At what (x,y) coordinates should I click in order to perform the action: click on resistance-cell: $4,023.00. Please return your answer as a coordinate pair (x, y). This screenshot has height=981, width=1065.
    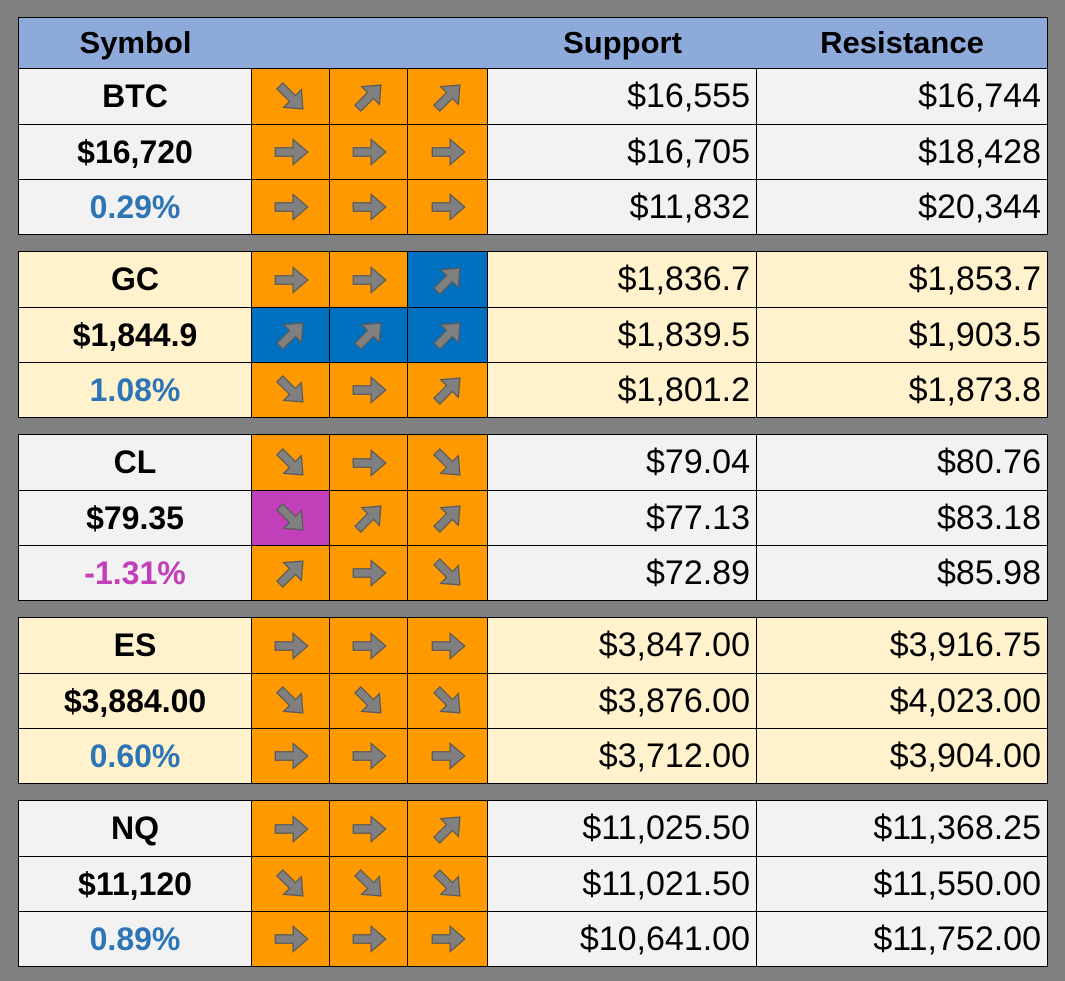
    Looking at the image, I should click on (965, 700).